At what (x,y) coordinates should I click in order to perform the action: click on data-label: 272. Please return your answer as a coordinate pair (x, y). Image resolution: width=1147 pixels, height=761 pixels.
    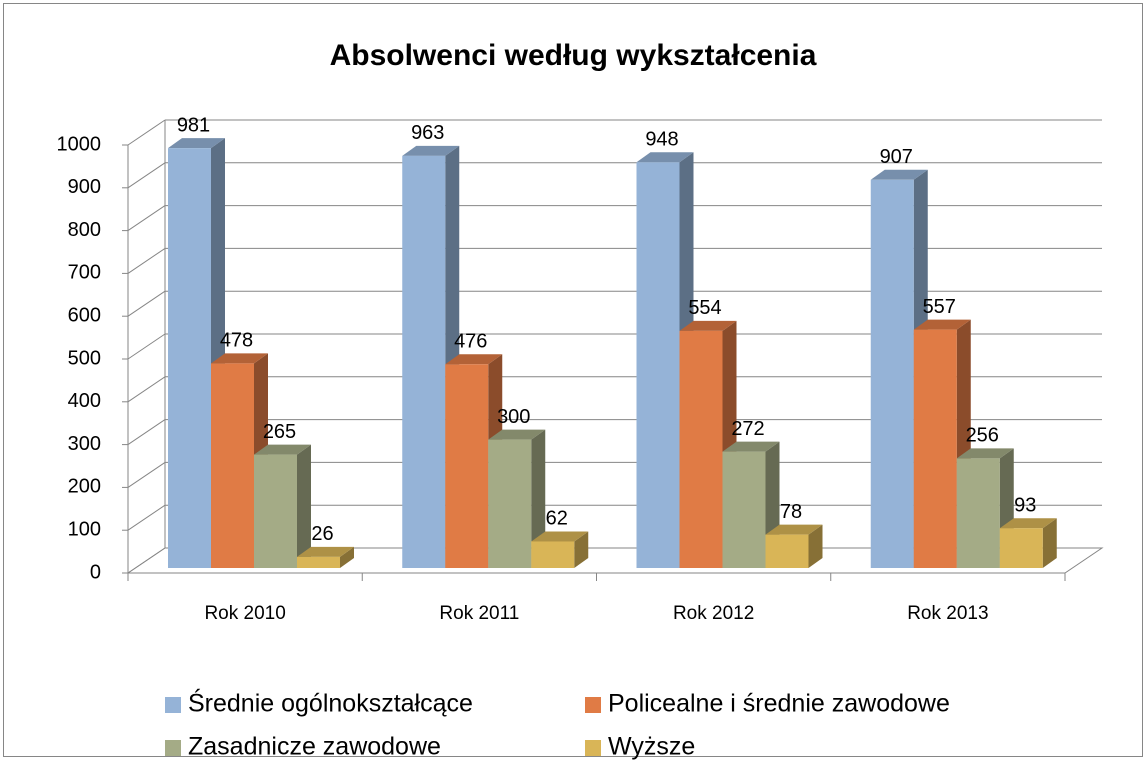
    Looking at the image, I should click on (747, 429).